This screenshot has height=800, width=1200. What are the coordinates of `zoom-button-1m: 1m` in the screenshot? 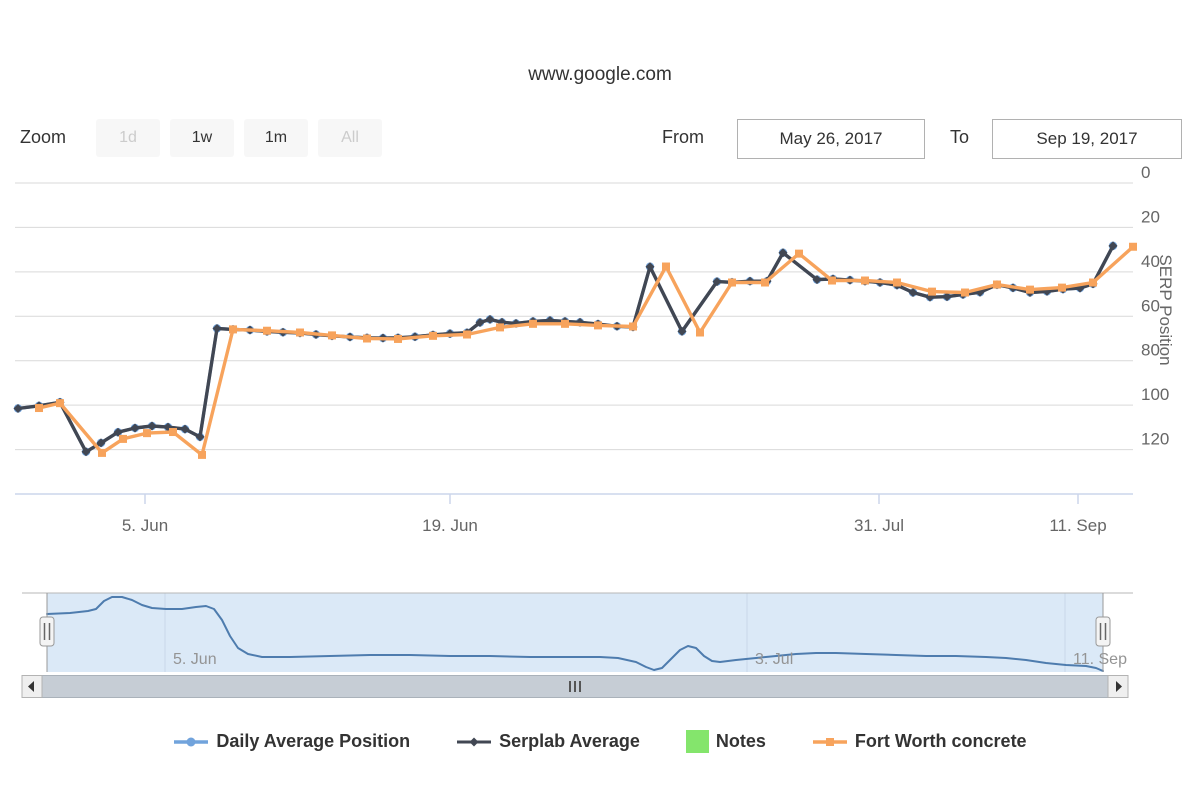 It's located at (276, 138).